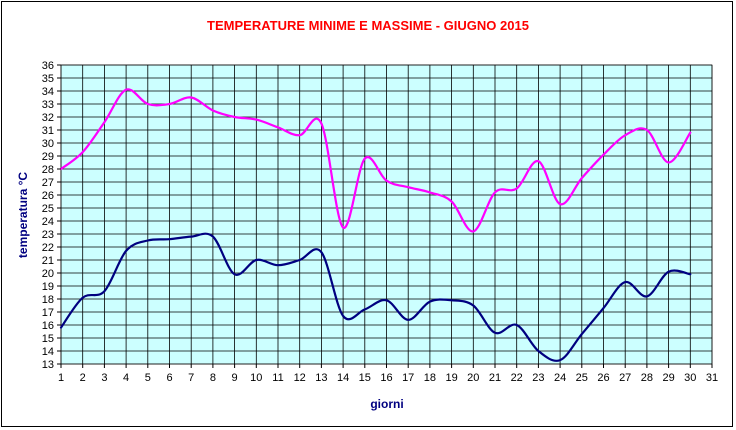  What do you see at coordinates (48, 339) in the screenshot?
I see `y-tick-label: 15` at bounding box center [48, 339].